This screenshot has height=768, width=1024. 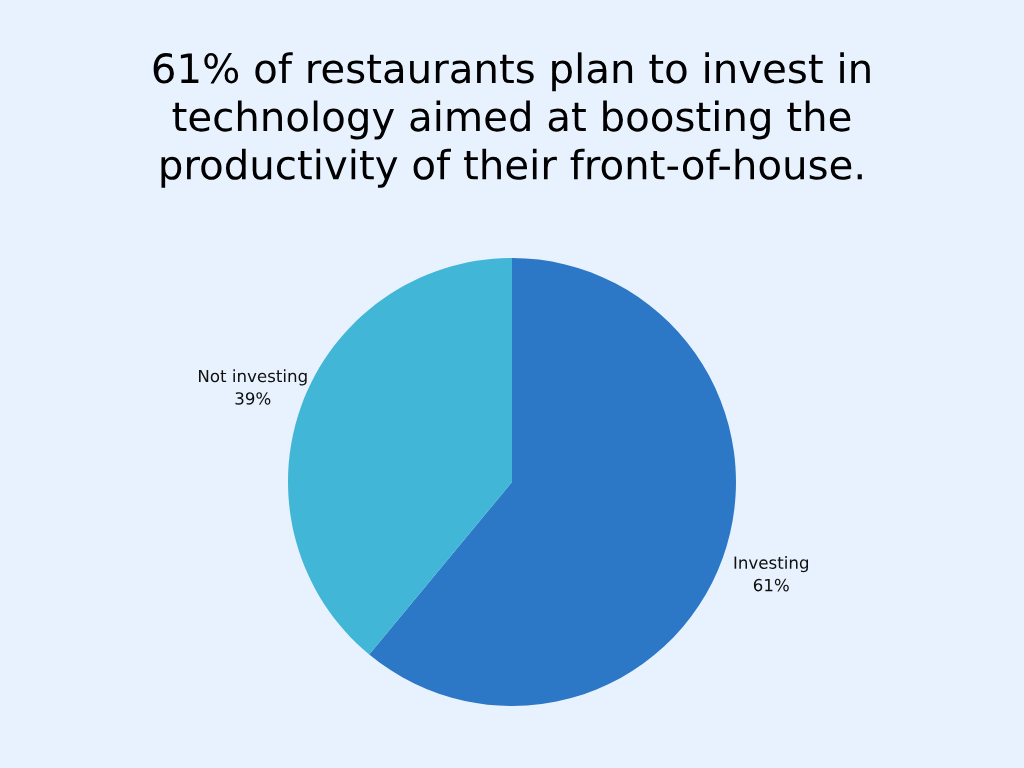 I want to click on data-label: 39%, so click(x=253, y=398).